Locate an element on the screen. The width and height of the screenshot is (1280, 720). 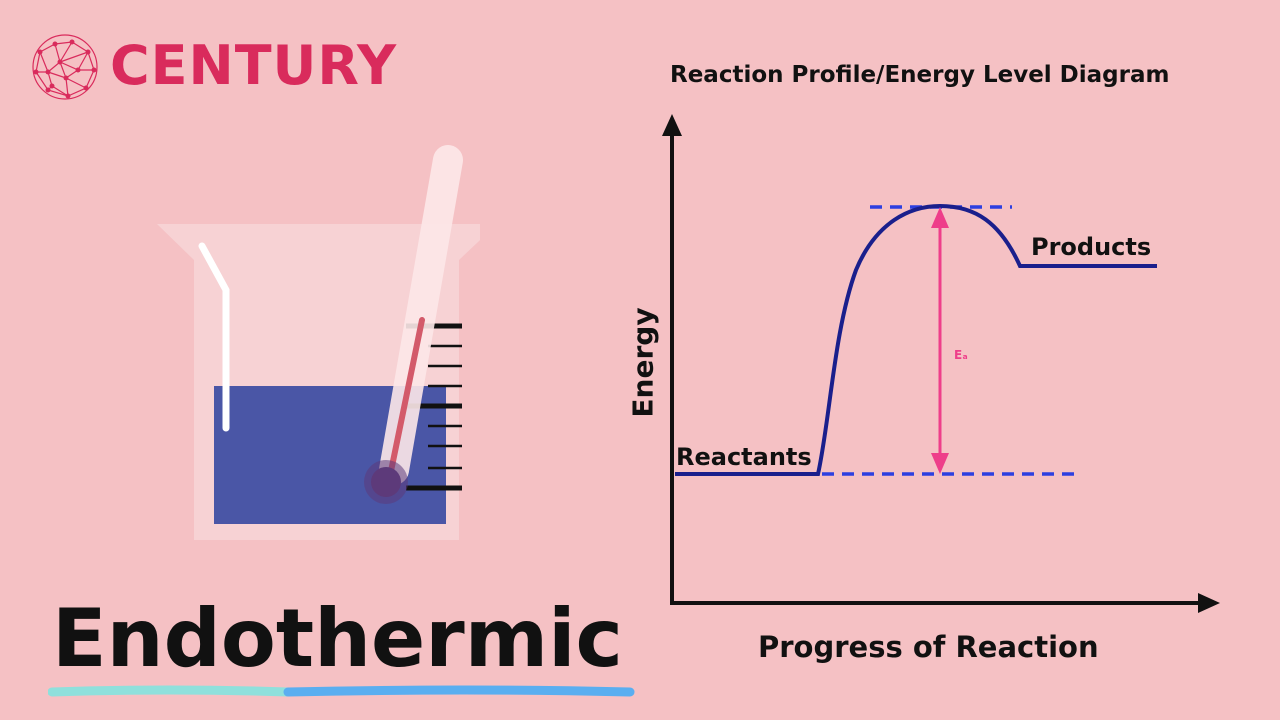
activation-arrowhead-down is located at coordinates (940, 463).